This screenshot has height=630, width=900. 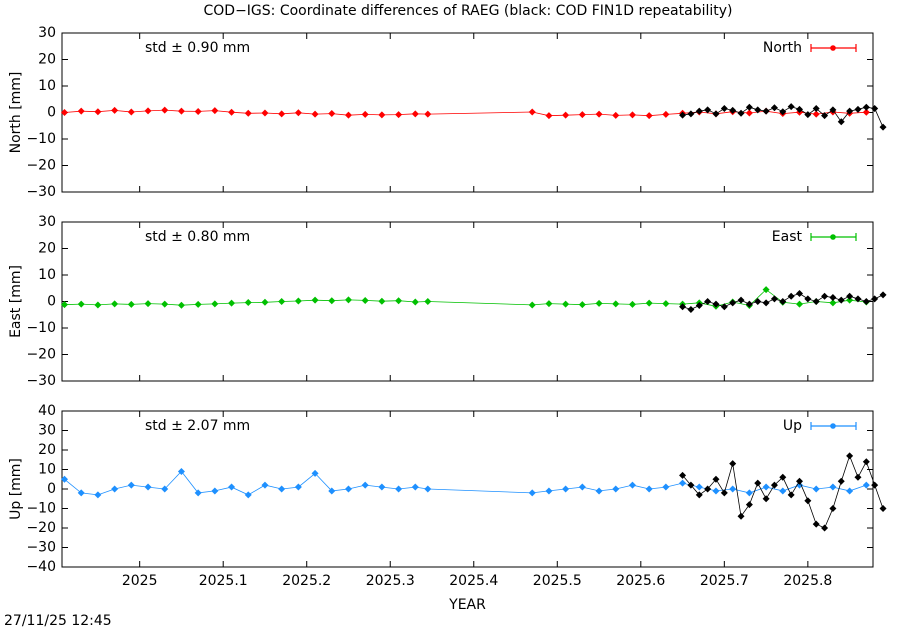 What do you see at coordinates (16, 301) in the screenshot?
I see `y-axis-label: East [mm]` at bounding box center [16, 301].